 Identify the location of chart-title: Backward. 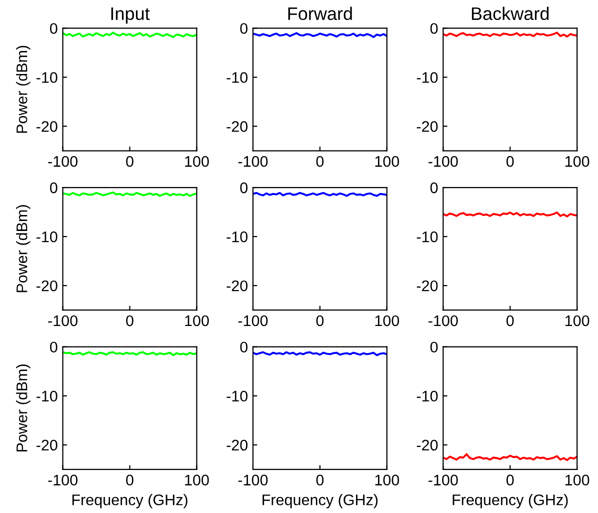
(510, 13).